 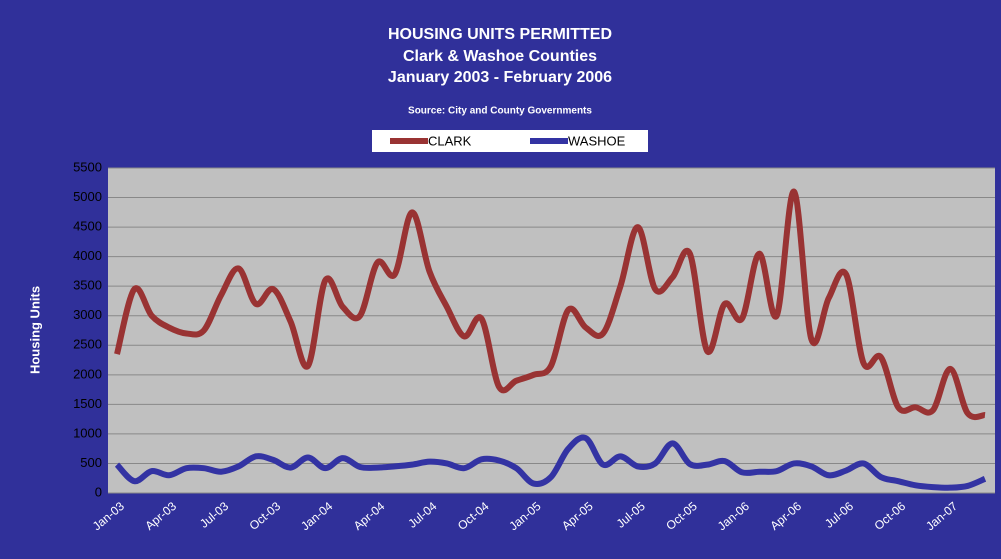 What do you see at coordinates (87, 373) in the screenshot?
I see `y-tick-label: 2000` at bounding box center [87, 373].